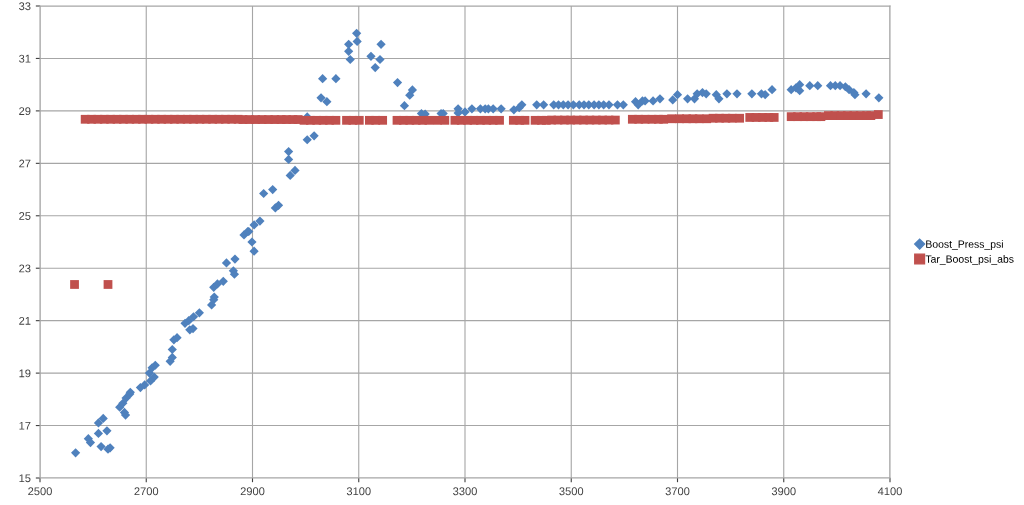 The height and width of the screenshot is (505, 1024). I want to click on legend-label: Boost_Press_psi, so click(964, 245).